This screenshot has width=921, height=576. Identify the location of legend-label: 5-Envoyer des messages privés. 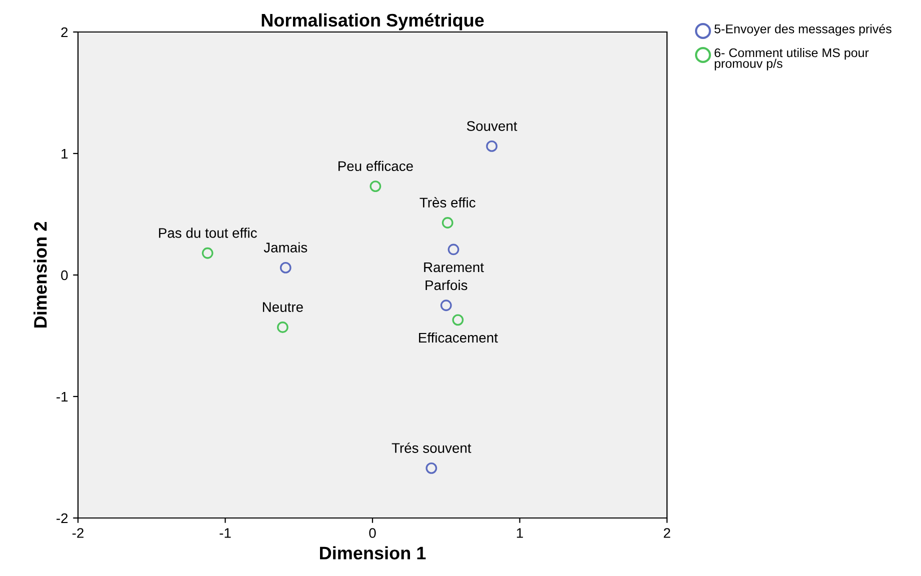
(803, 30).